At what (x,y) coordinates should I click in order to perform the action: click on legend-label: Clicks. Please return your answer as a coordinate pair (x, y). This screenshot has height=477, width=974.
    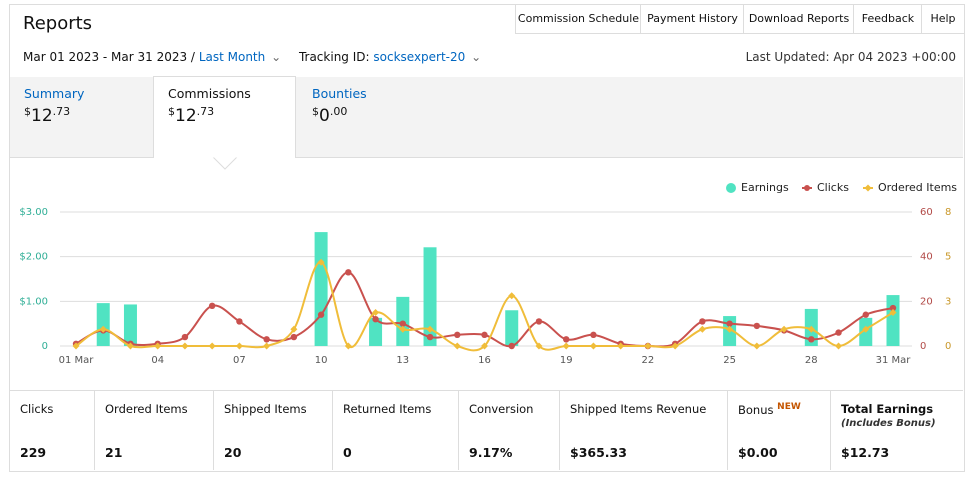
    Looking at the image, I should click on (833, 187).